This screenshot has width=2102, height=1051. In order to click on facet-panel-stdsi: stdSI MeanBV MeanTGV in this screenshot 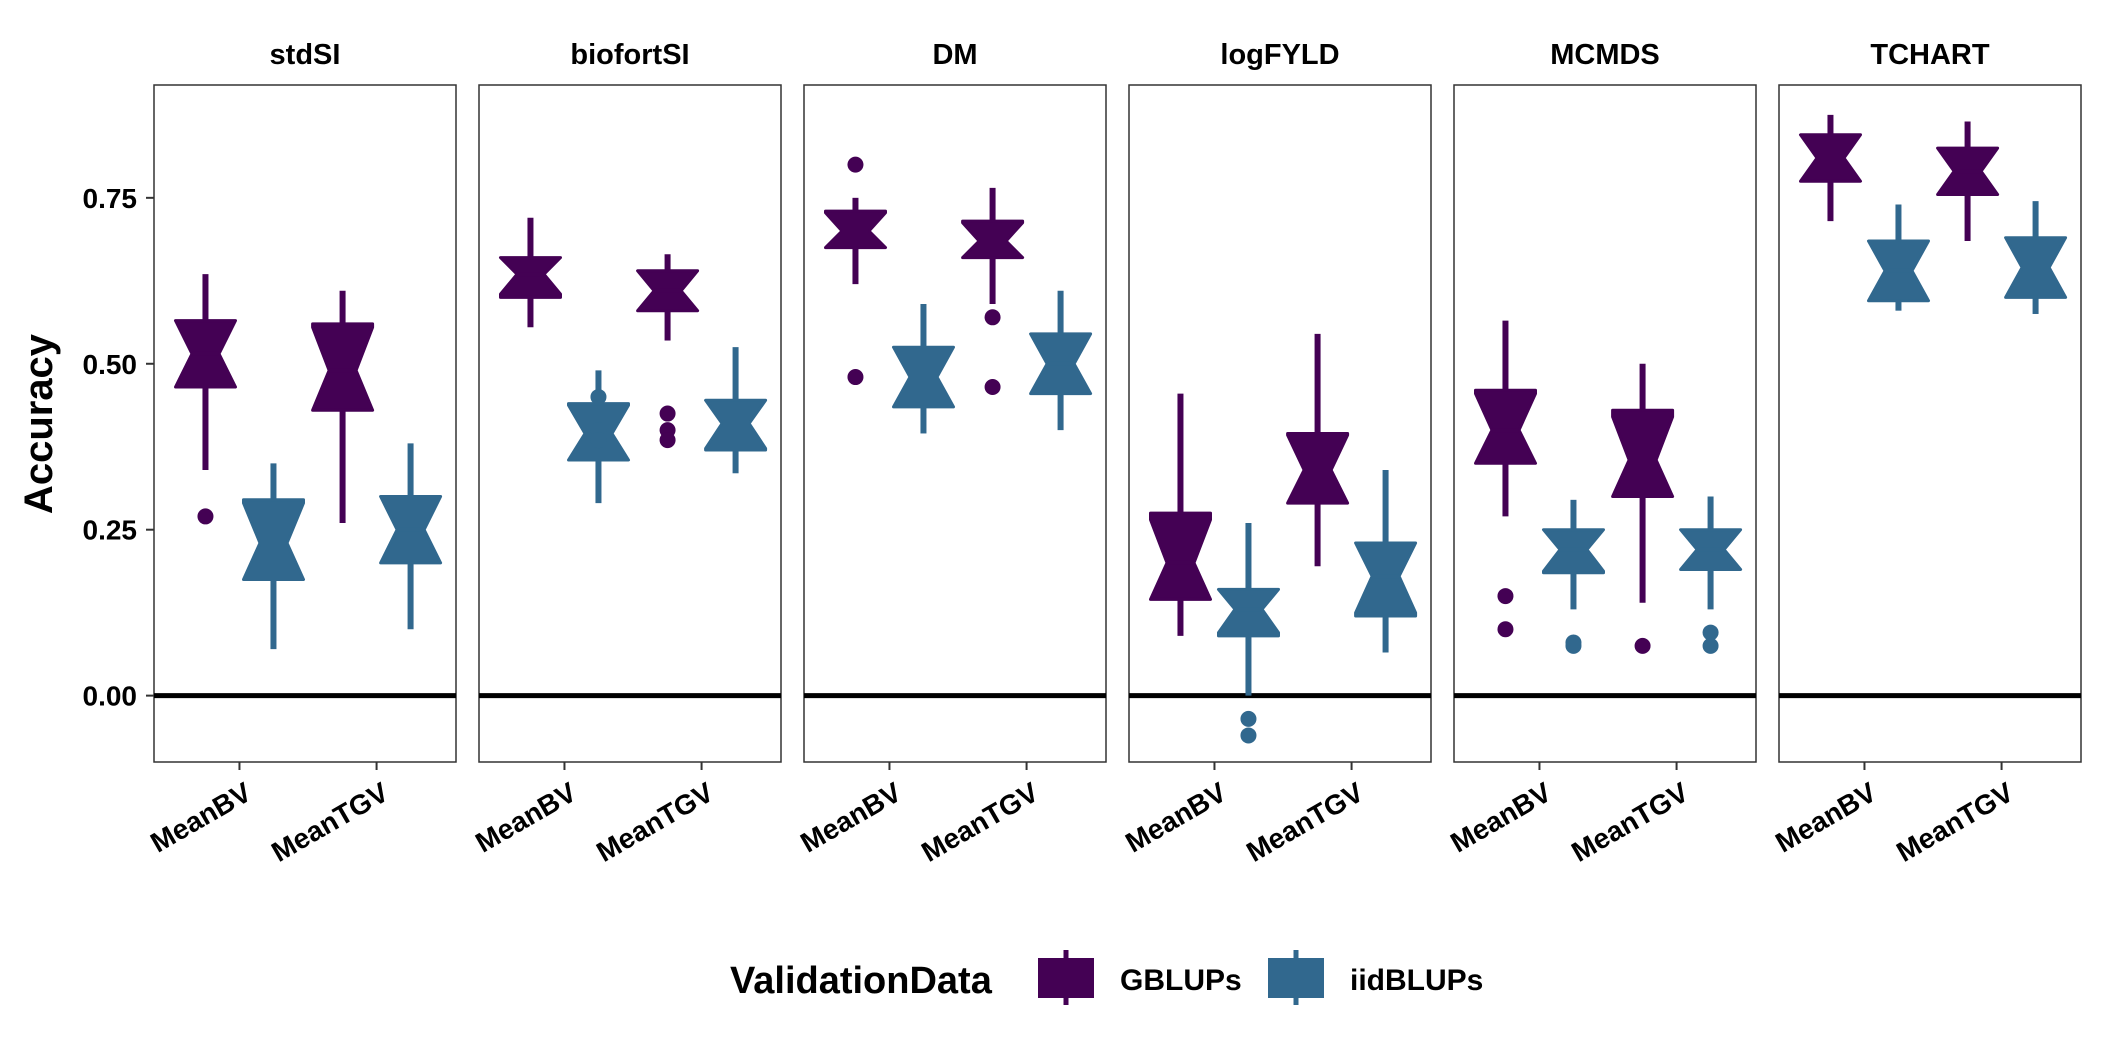, I will do `click(301, 453)`.